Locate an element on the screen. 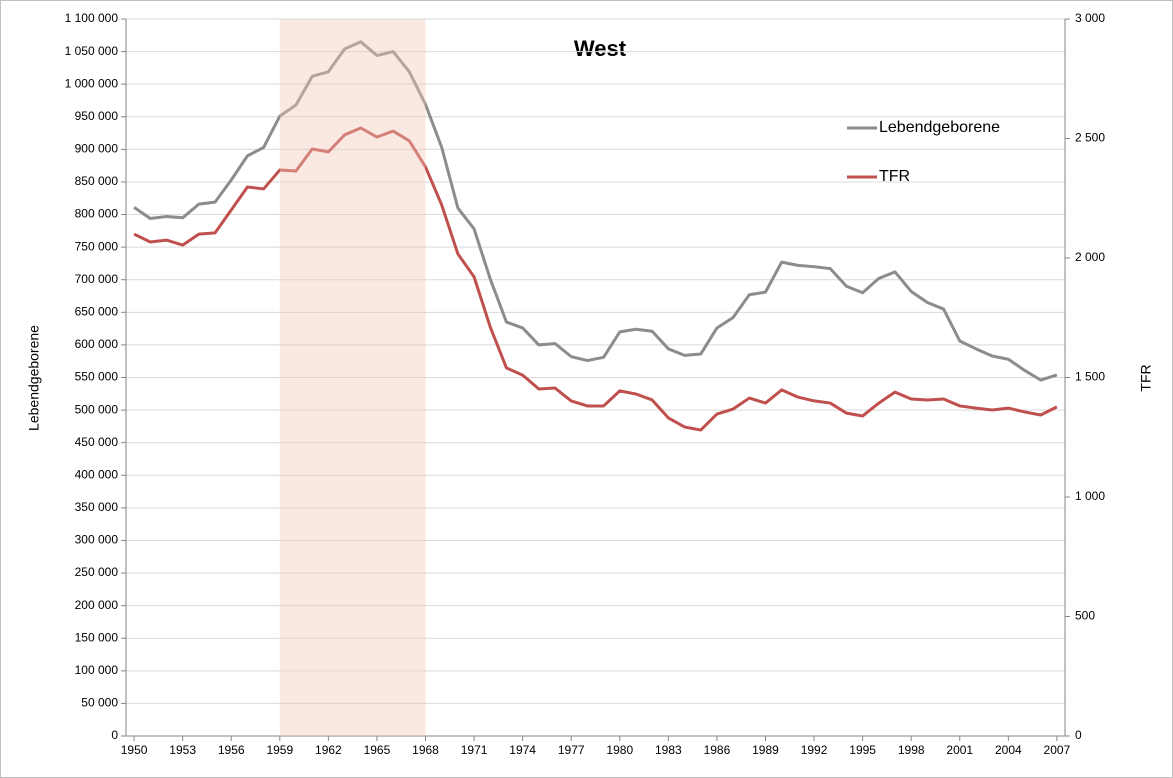 This screenshot has width=1173, height=778. y-tick-label: 750 000 is located at coordinates (97, 246).